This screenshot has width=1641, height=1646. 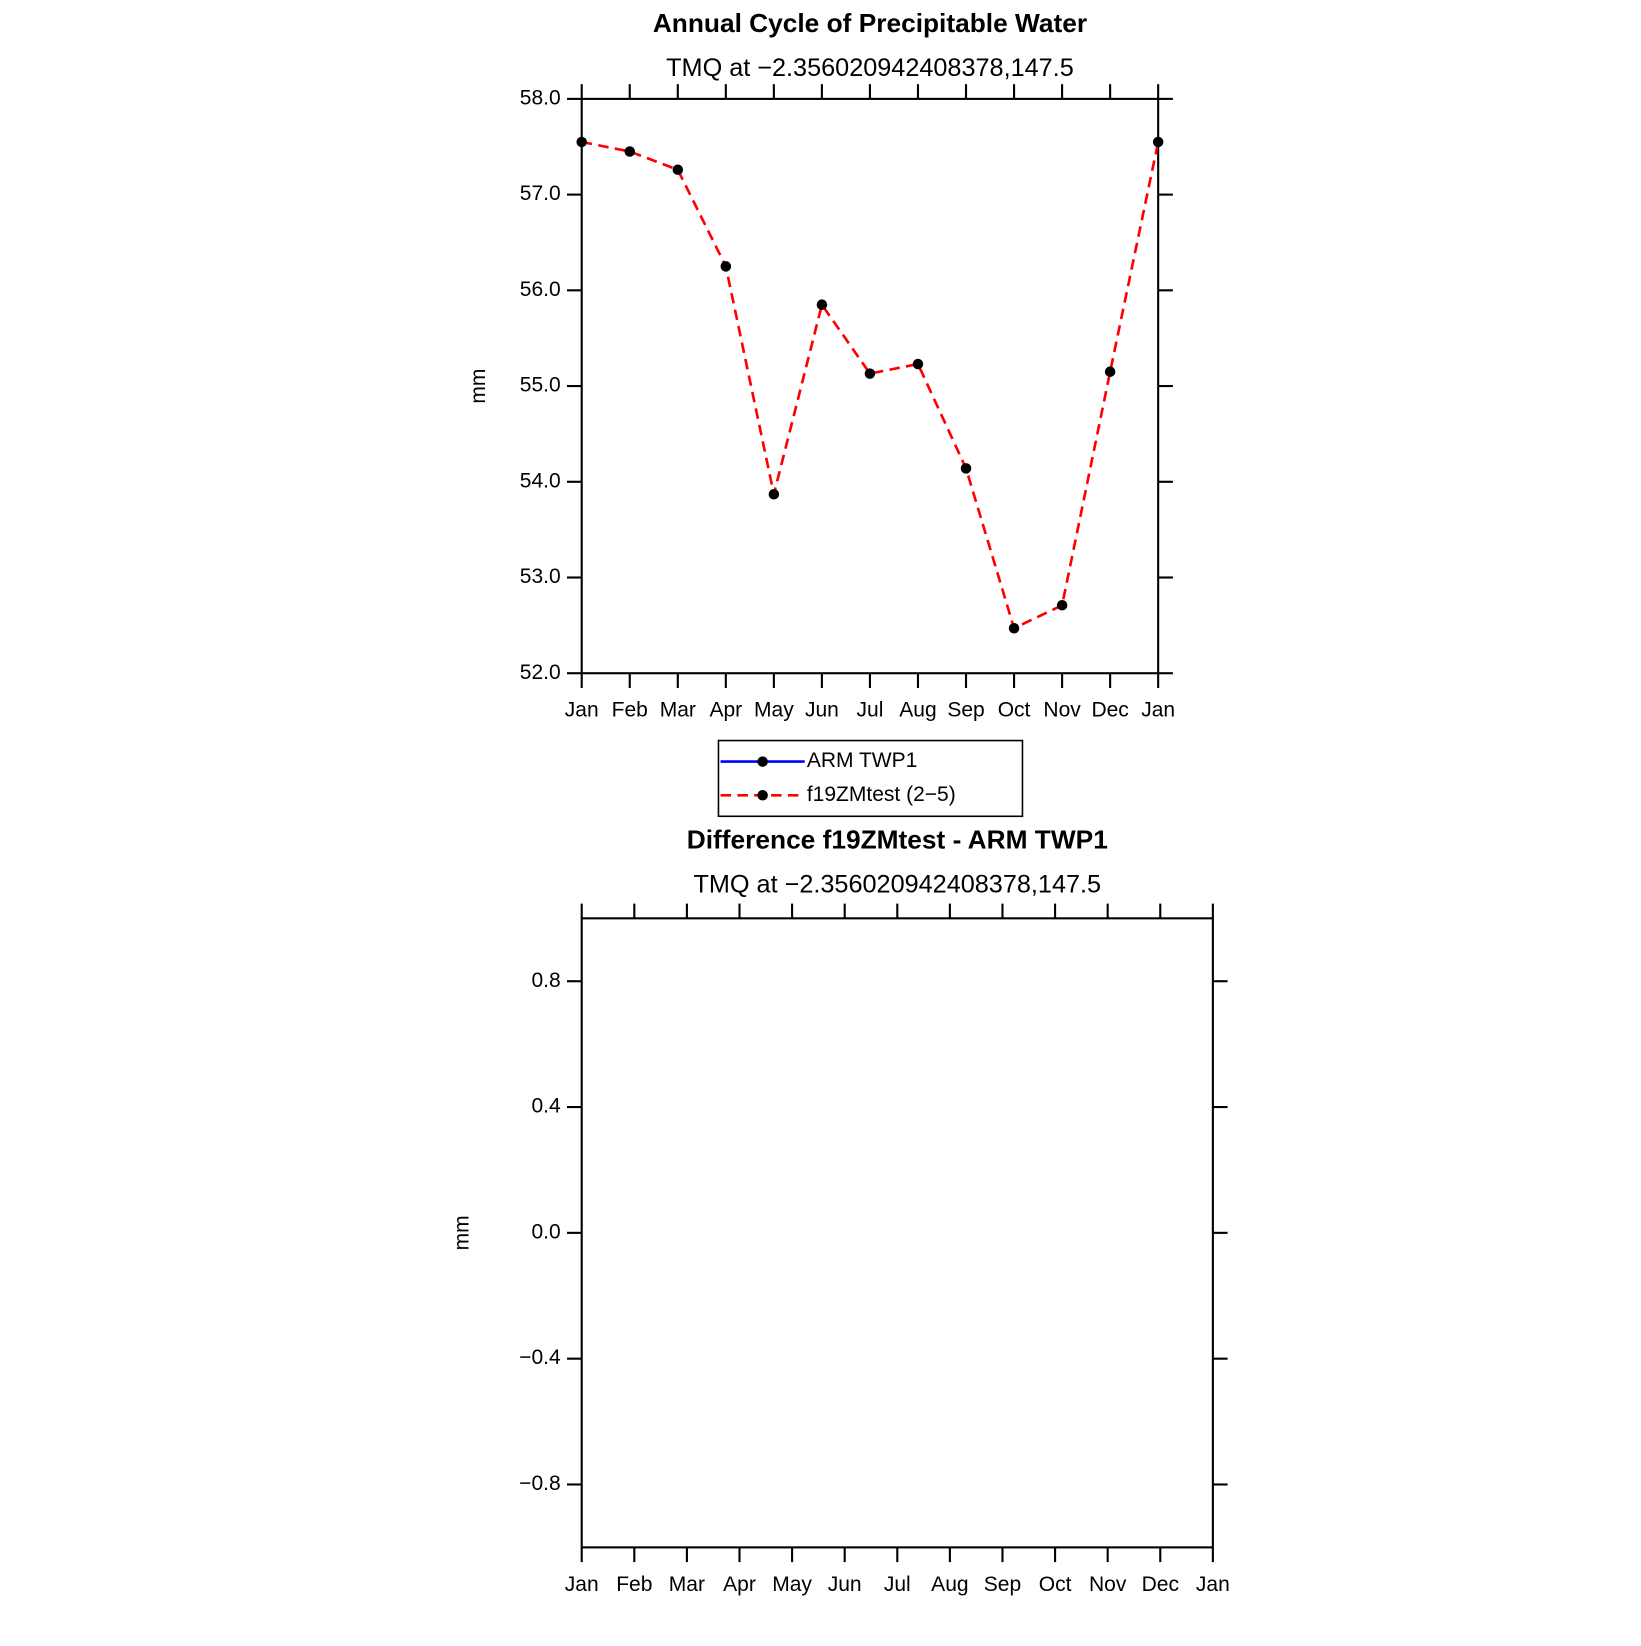 I want to click on y-tick-label: 53.0, so click(x=540, y=576).